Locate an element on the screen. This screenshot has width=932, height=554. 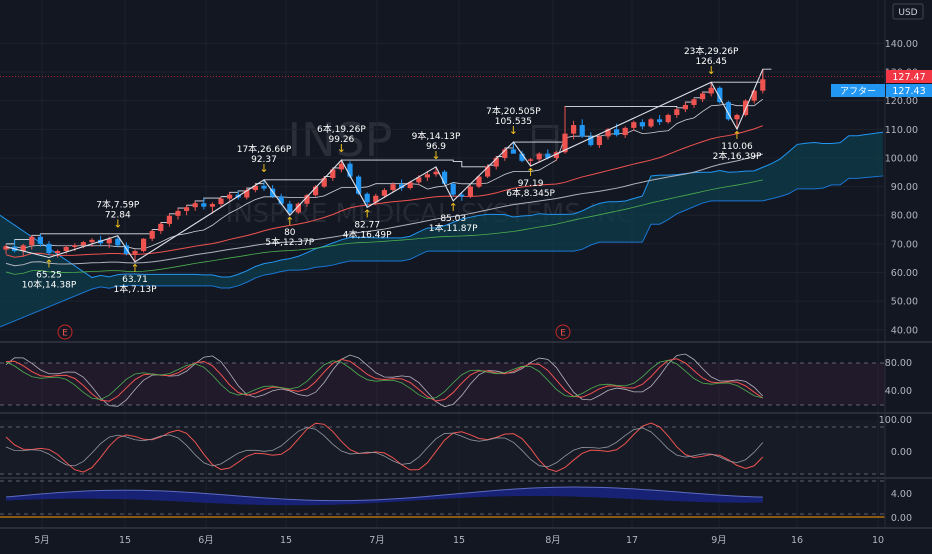
time-tick-label: 9月 is located at coordinates (719, 540).